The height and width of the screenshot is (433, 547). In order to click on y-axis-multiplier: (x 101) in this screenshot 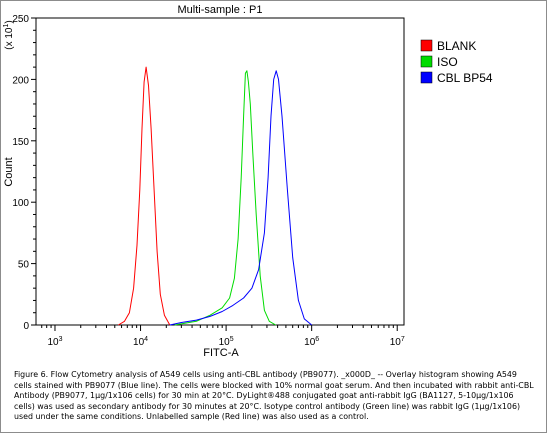, I will do `click(9, 34)`.